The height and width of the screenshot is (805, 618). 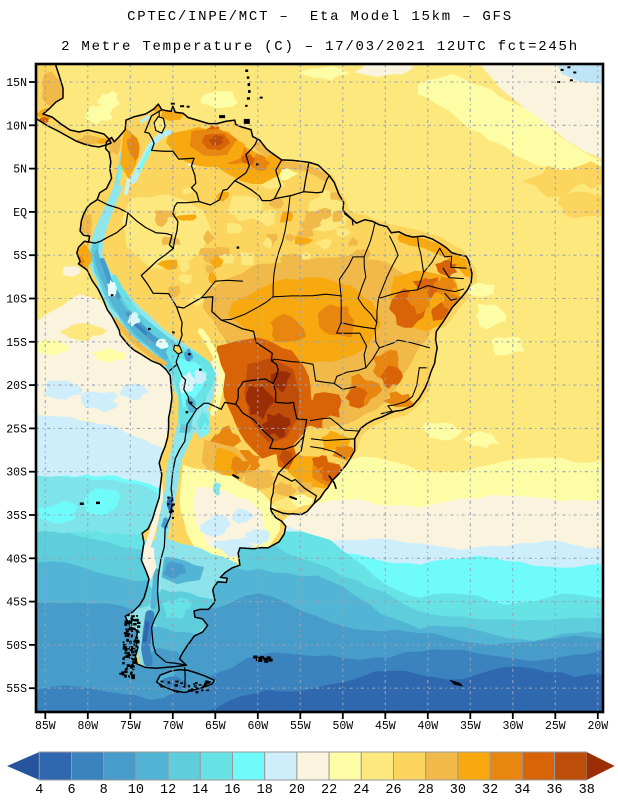 What do you see at coordinates (172, 726) in the screenshot?
I see `svg-text: 70W` at bounding box center [172, 726].